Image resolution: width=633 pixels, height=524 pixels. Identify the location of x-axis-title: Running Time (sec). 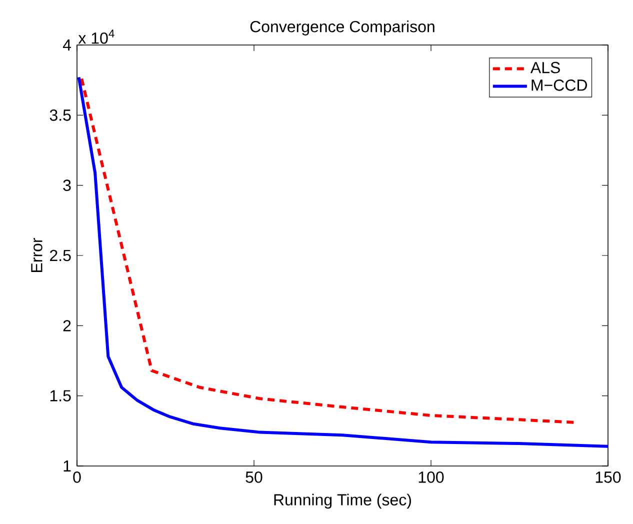
(342, 501).